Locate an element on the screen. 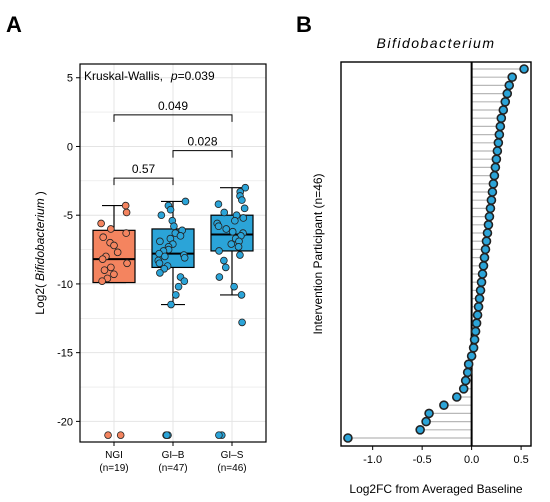 The width and height of the screenshot is (550, 502). panel-b-y-axis-label: Intervention Participant (n=46) is located at coordinates (318, 253).